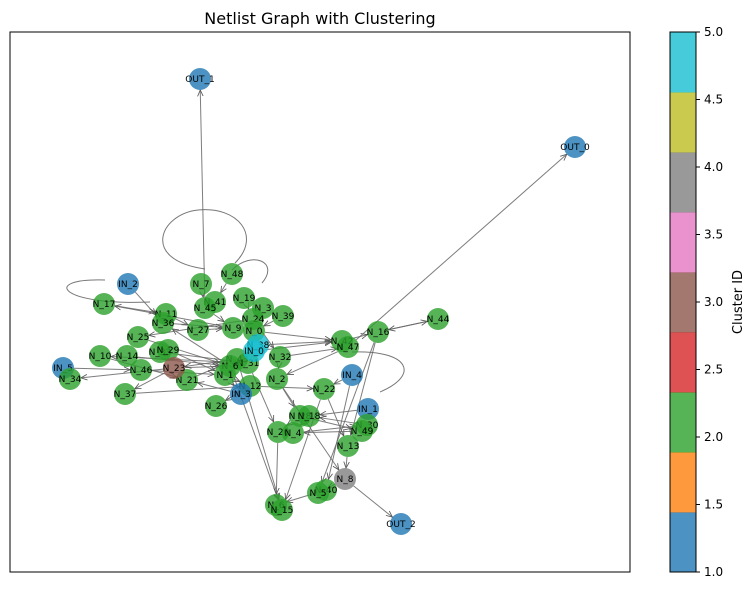 This screenshot has width=756, height=593. Describe the element at coordinates (141, 371) in the screenshot. I see `node-label: N_46` at that location.